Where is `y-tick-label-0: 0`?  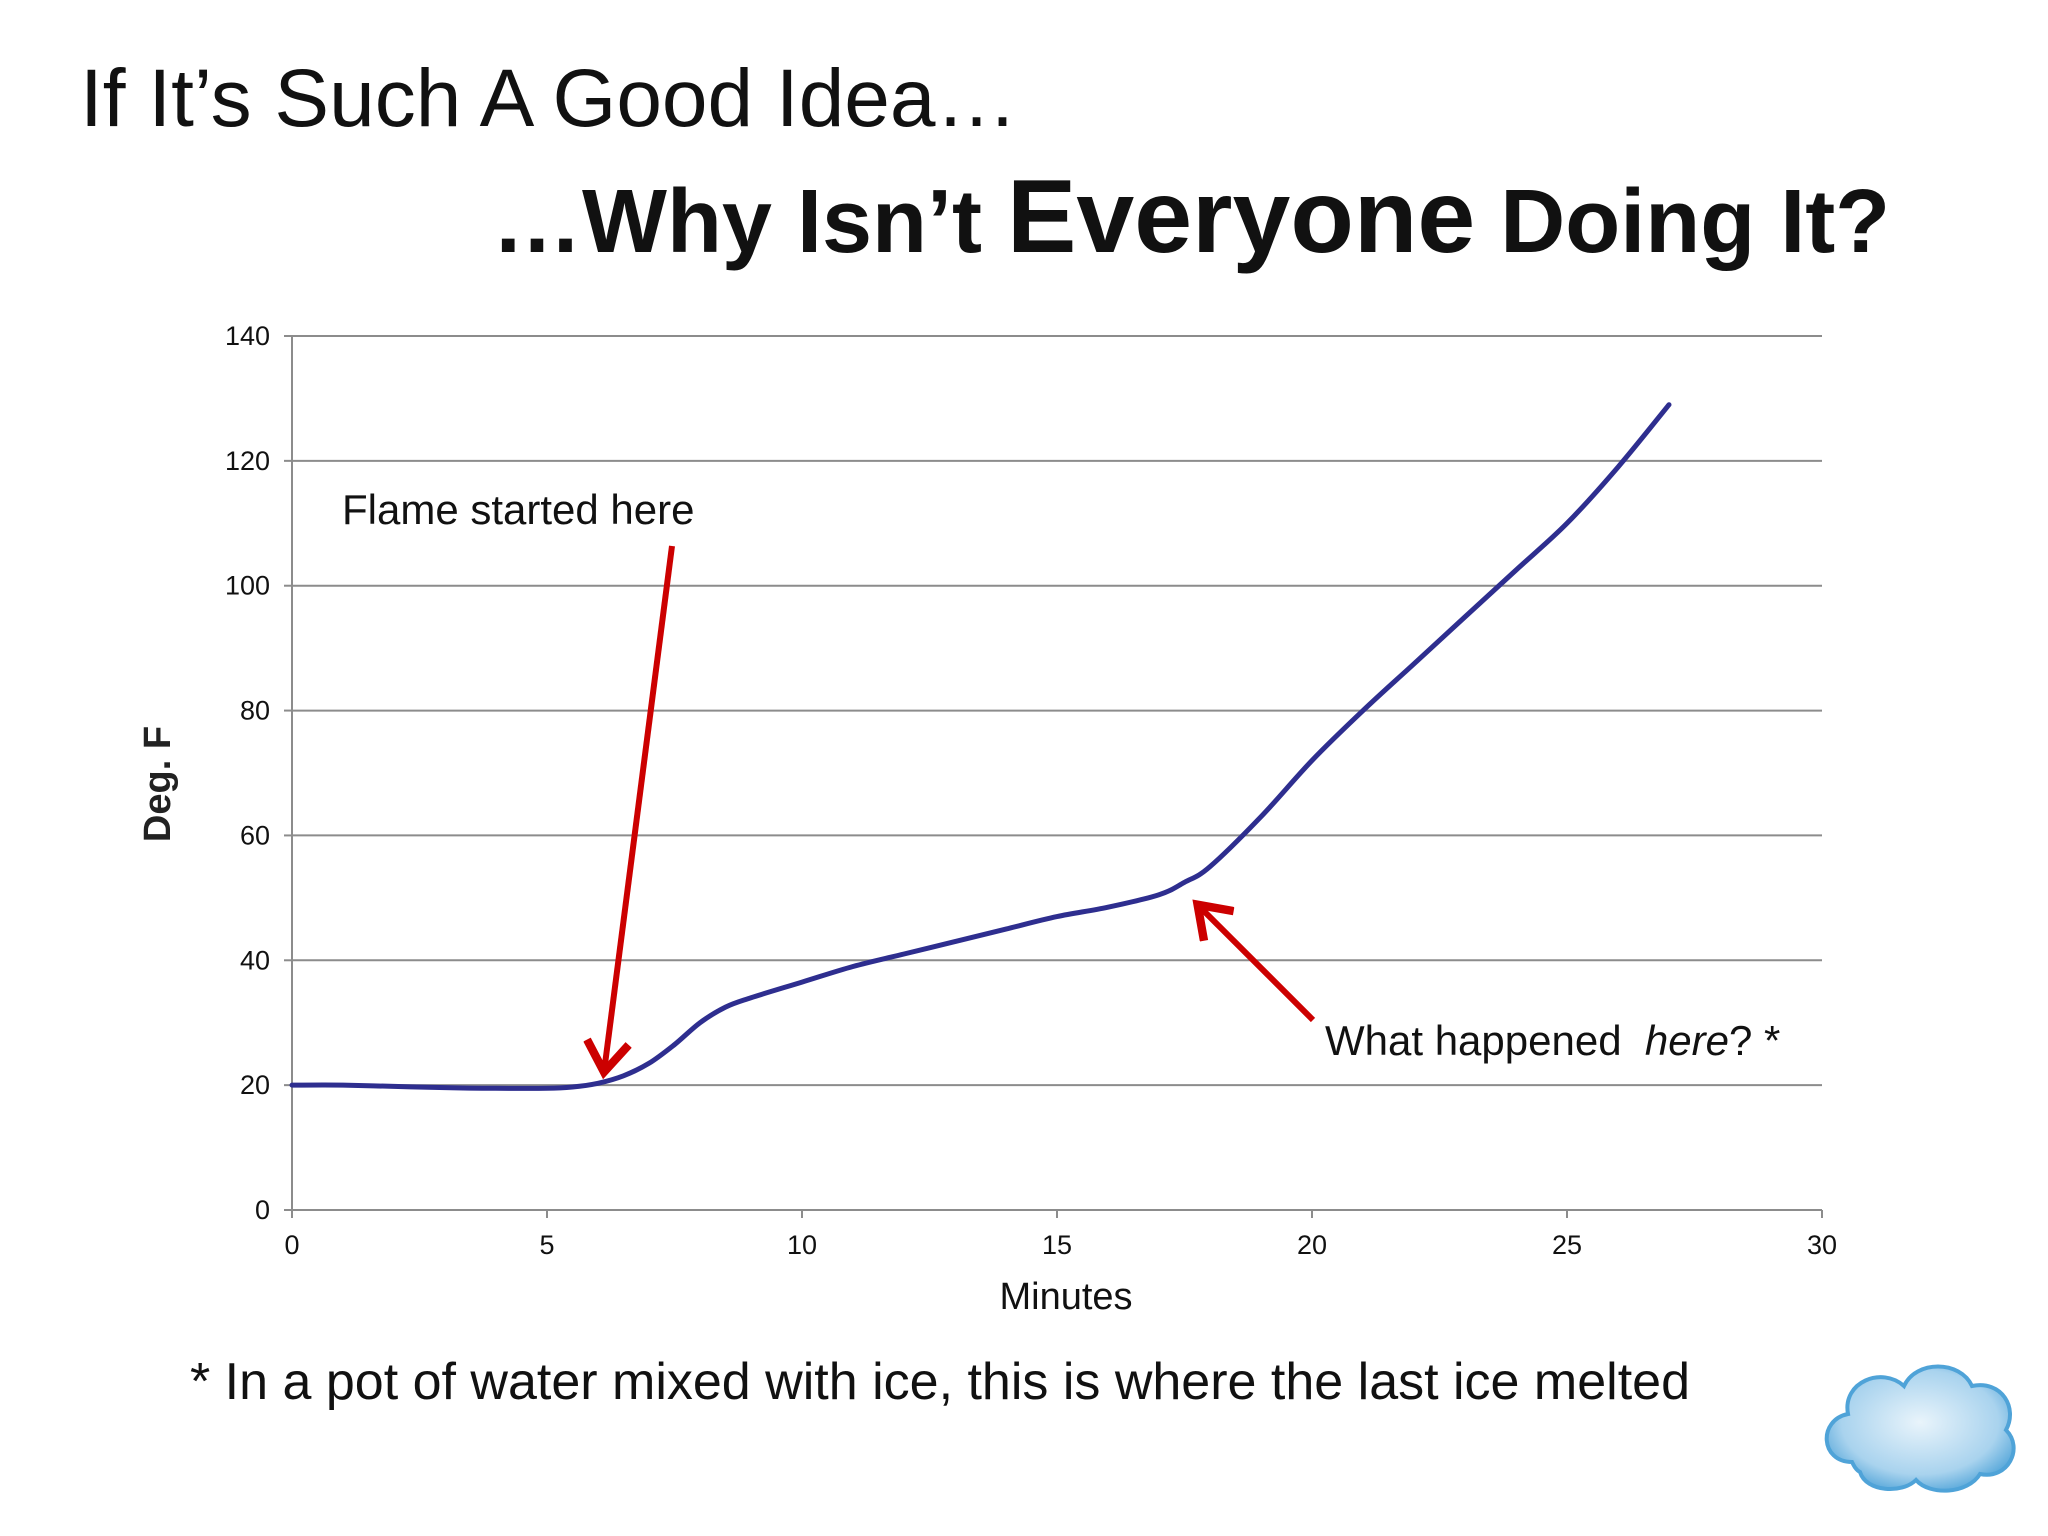
y-tick-label-0: 0 is located at coordinates (262, 1210).